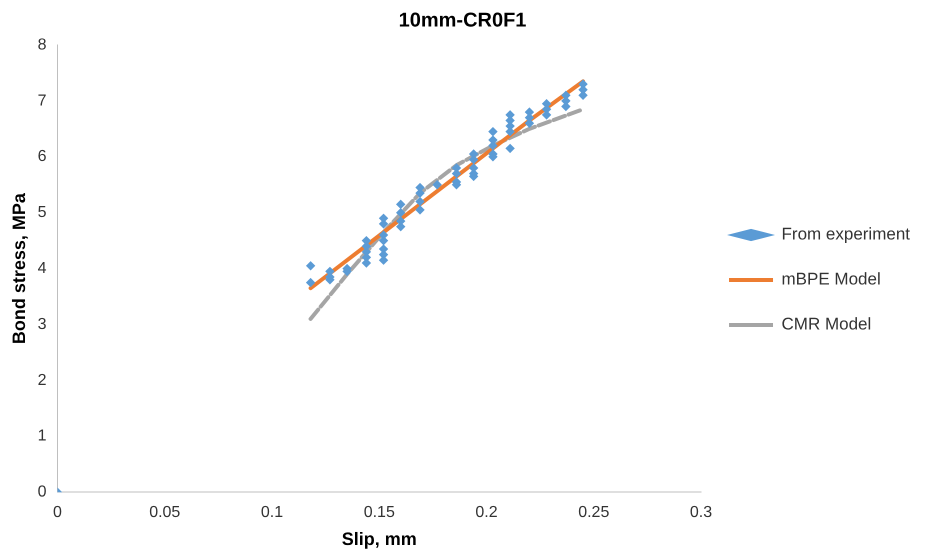  I want to click on y-tick-label: 4, so click(42, 269).